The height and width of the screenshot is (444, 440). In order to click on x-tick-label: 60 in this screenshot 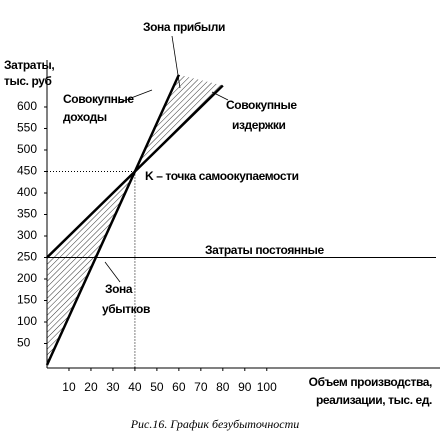, I will do `click(179, 387)`.